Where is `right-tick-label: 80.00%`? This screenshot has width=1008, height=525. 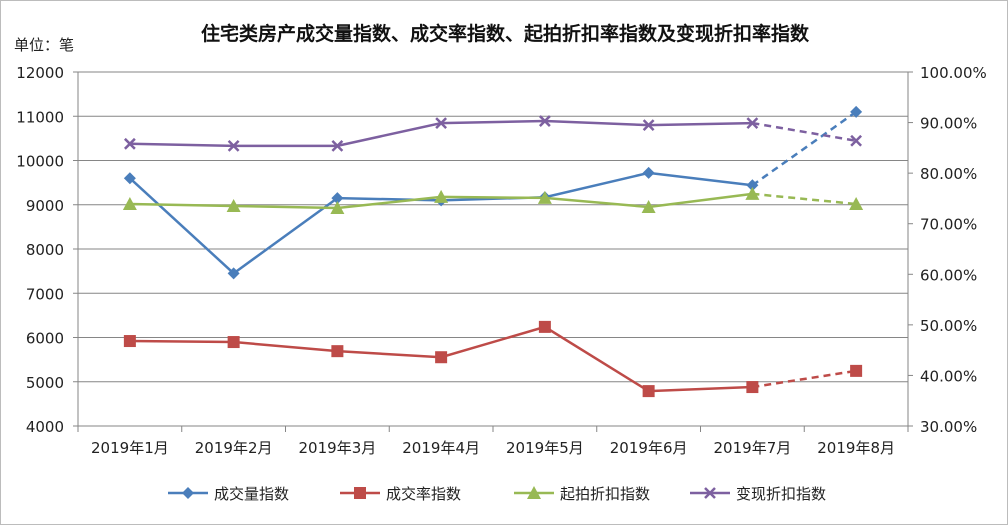 right-tick-label: 80.00% is located at coordinates (948, 174).